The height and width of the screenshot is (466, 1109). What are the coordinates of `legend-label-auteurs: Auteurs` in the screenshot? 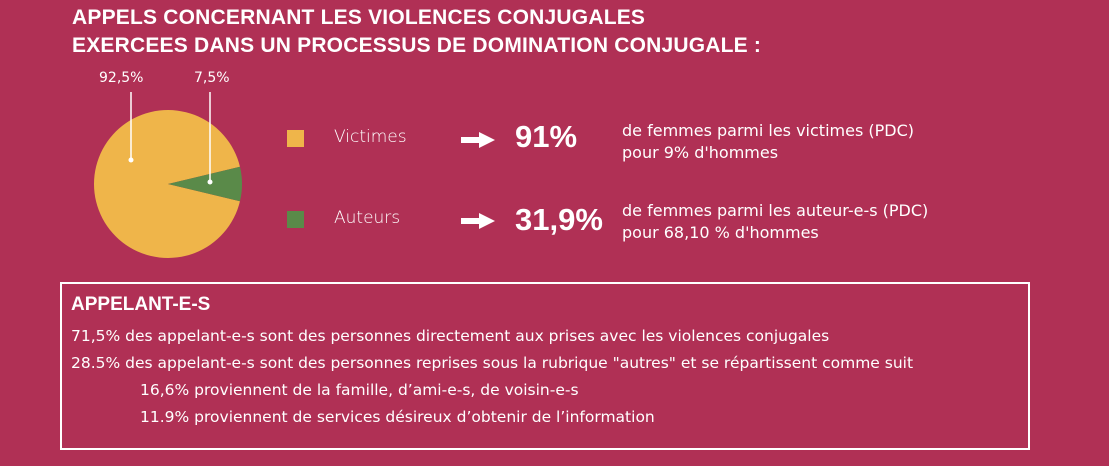 It's located at (367, 218).